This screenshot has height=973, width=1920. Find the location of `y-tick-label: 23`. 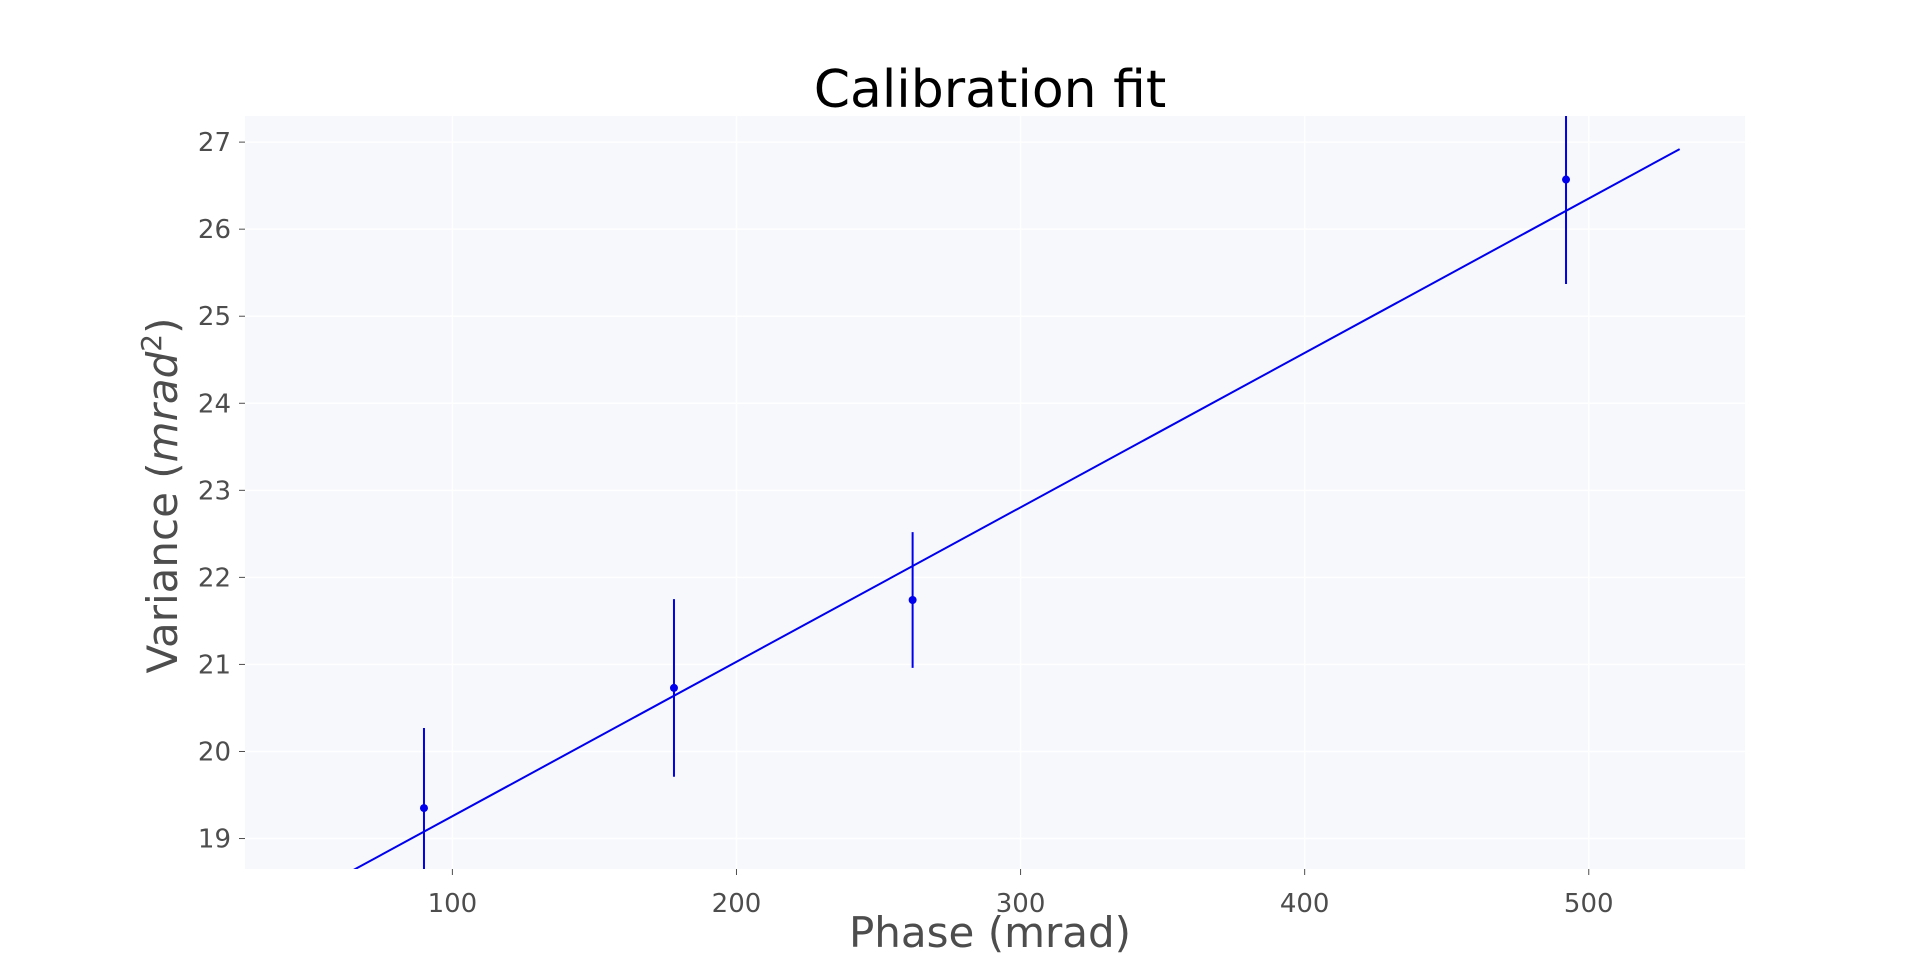

y-tick-label: 23 is located at coordinates (214, 491).